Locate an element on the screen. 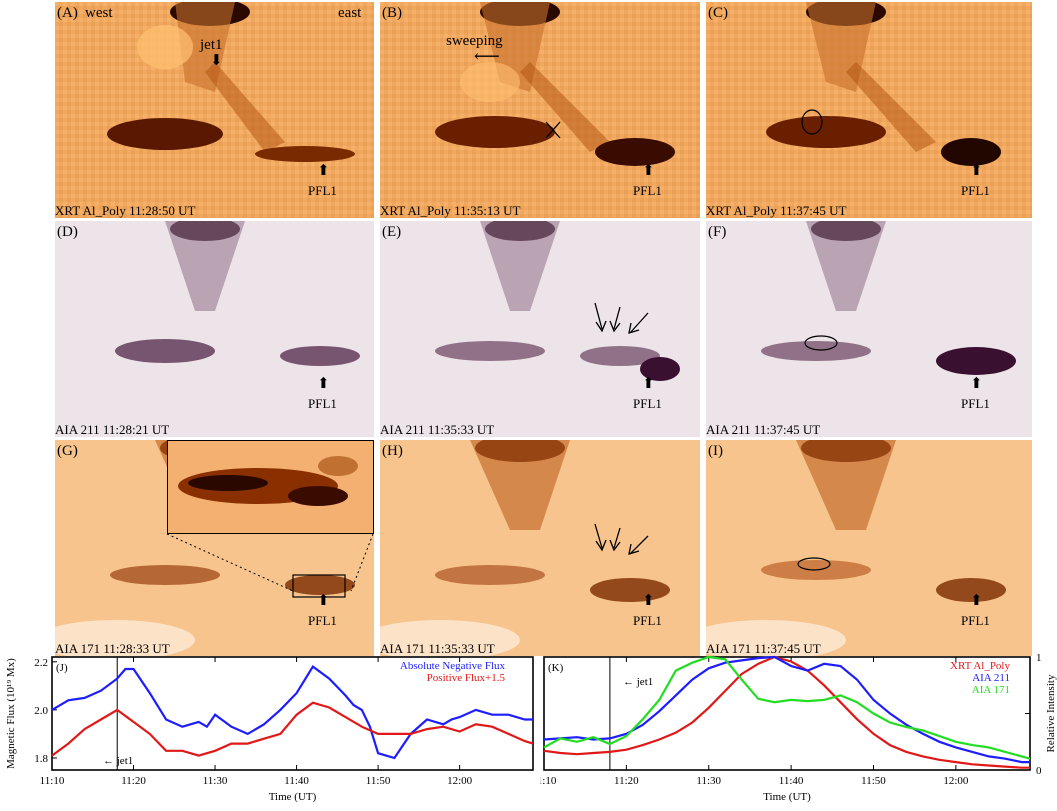 The width and height of the screenshot is (1057, 811). panel-caption: AIA 171 11:28:33 UT is located at coordinates (112, 648).